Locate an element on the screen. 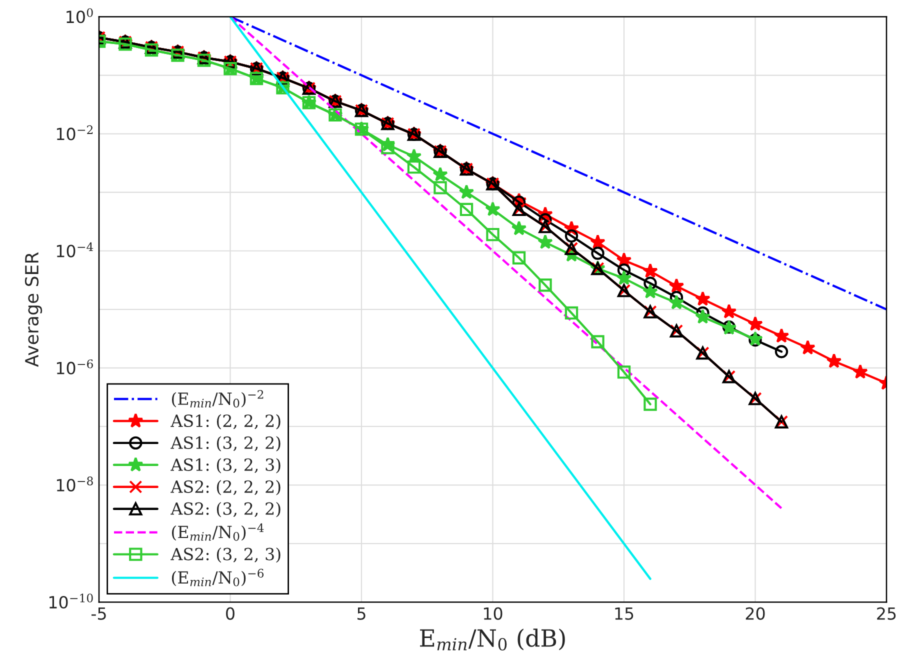 The width and height of the screenshot is (900, 669). legend-label: AS1: (3, 2, 3) is located at coordinates (225, 466).